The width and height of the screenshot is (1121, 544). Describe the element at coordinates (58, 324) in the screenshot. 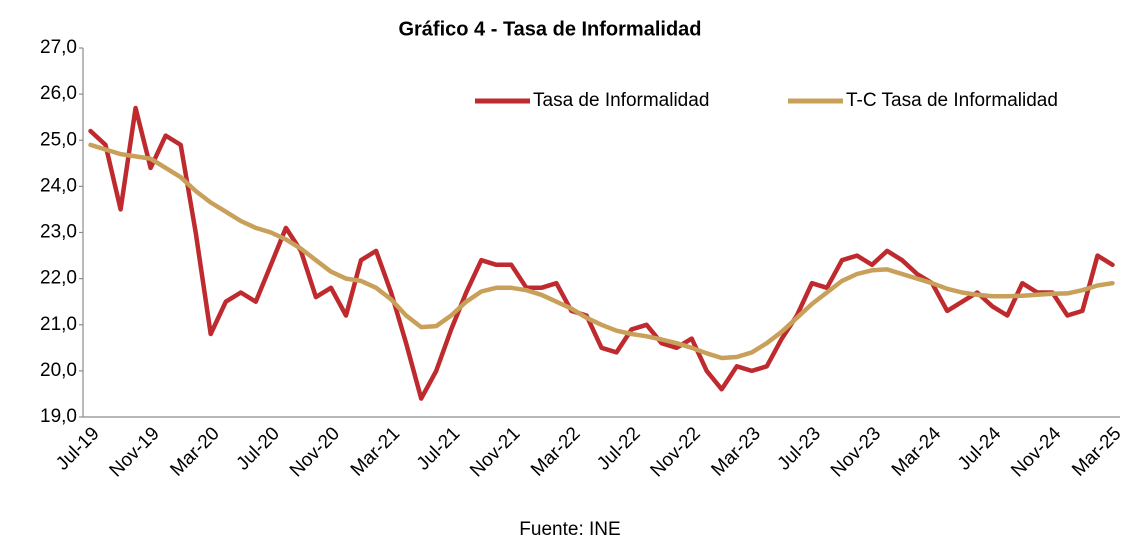

I see `y-tick-label: 21,0` at that location.